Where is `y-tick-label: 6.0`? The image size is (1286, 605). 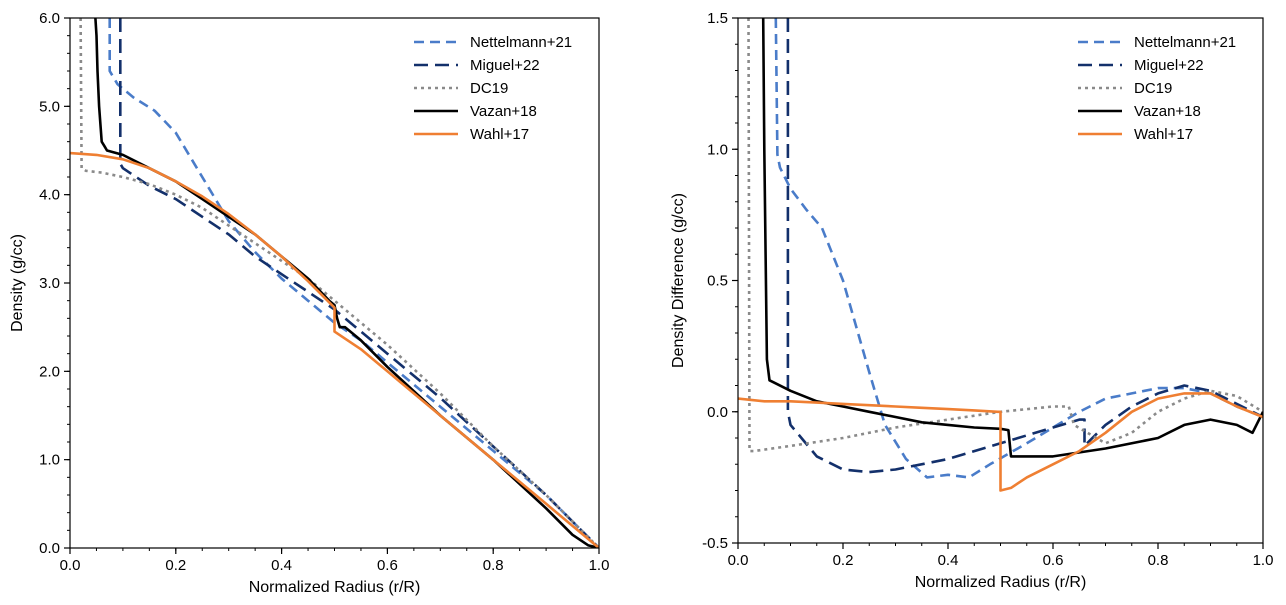
y-tick-label: 6.0 is located at coordinates (49, 18).